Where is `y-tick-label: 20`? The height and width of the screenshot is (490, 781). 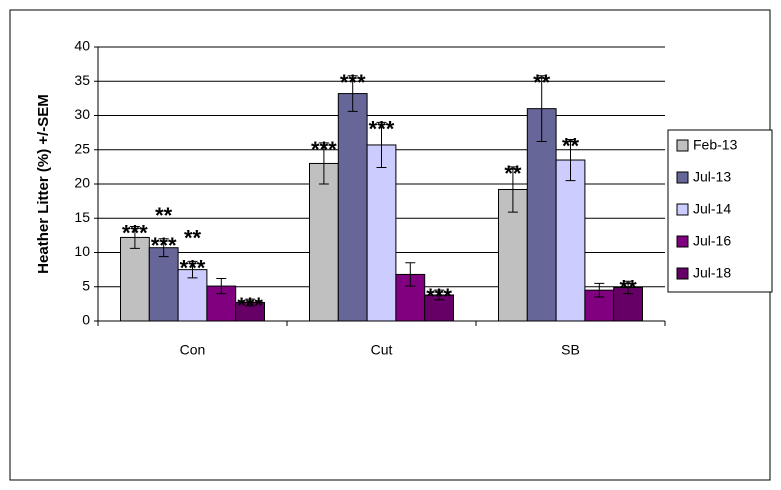 y-tick-label: 20 is located at coordinates (82, 183).